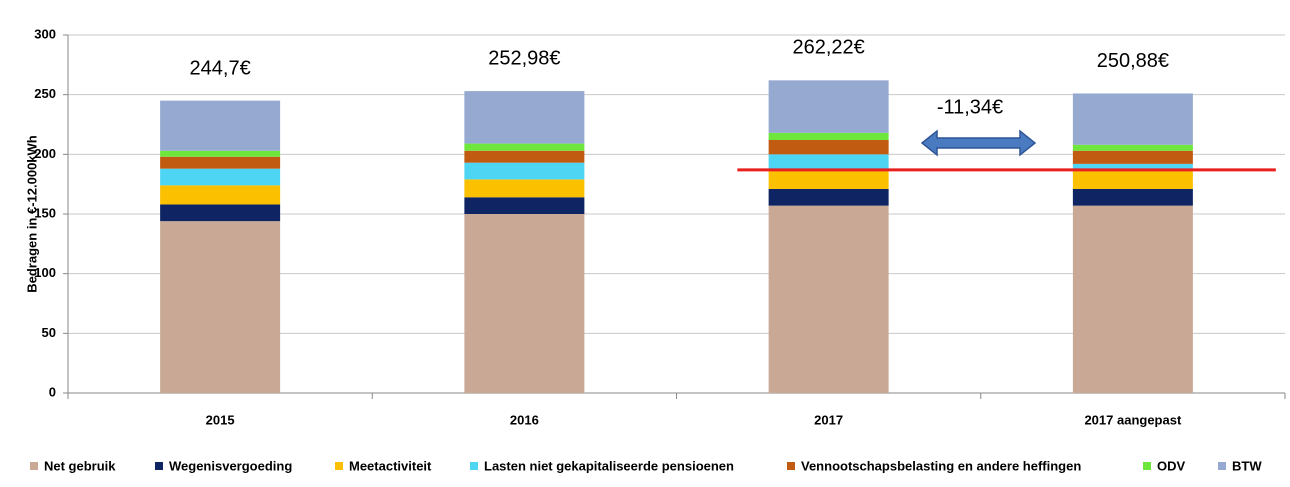  Describe the element at coordinates (49, 332) in the screenshot. I see `y-tick-label: 50` at that location.